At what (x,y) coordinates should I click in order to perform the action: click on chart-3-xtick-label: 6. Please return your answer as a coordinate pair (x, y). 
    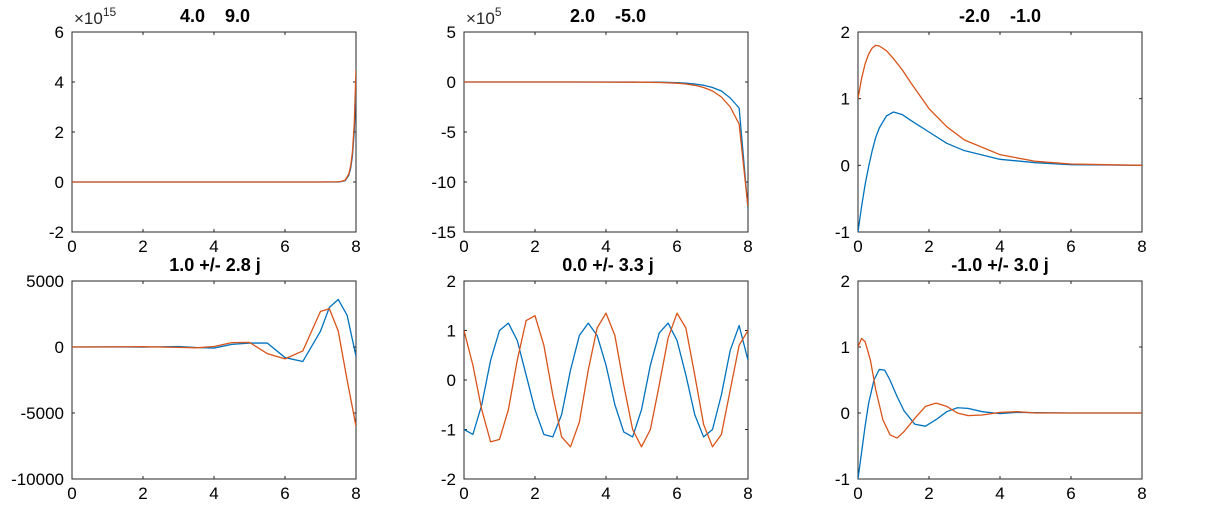
    Looking at the image, I should click on (1070, 246).